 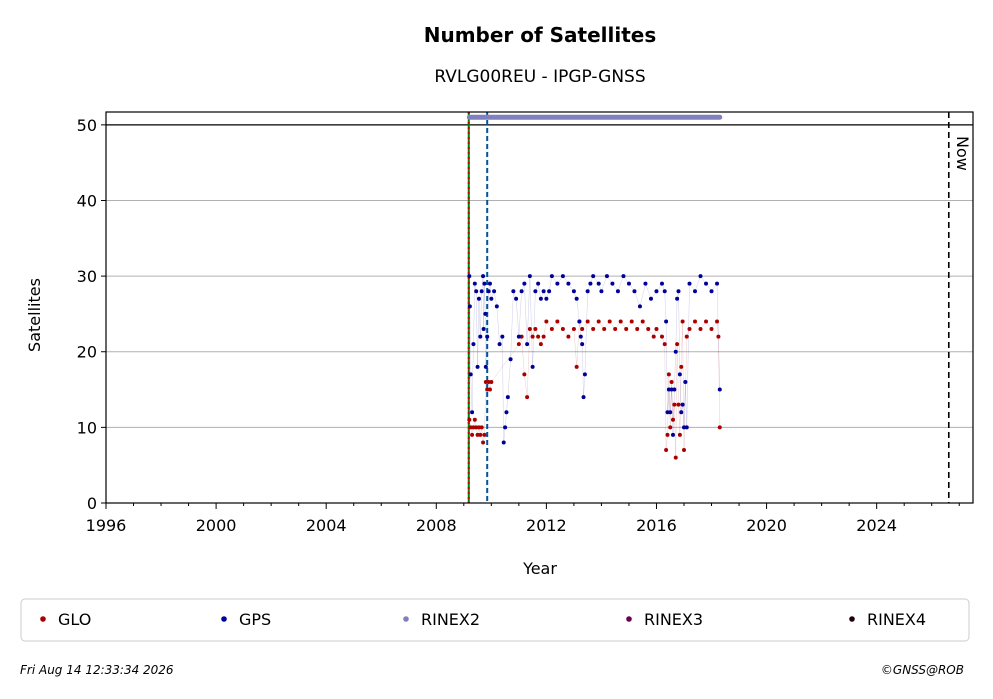 I want to click on legend: GLO GPS RINEX2 RINEX3 RINEX4, so click(x=483, y=619).